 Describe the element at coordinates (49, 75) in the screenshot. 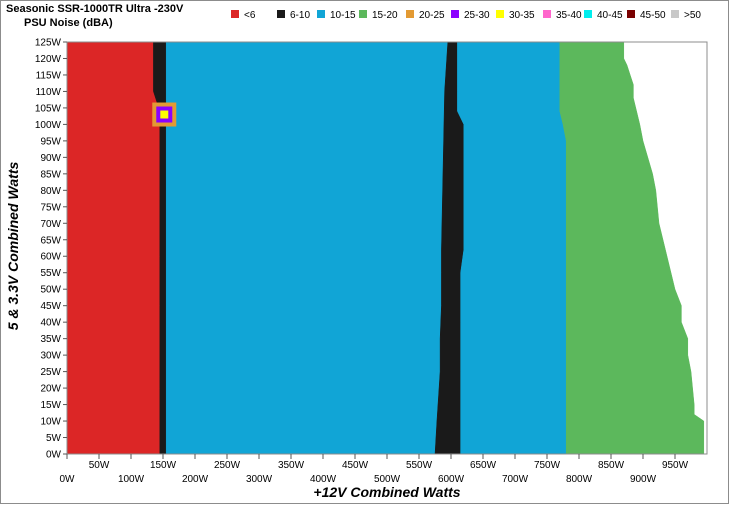

I see `y-tick-label: 115W` at that location.